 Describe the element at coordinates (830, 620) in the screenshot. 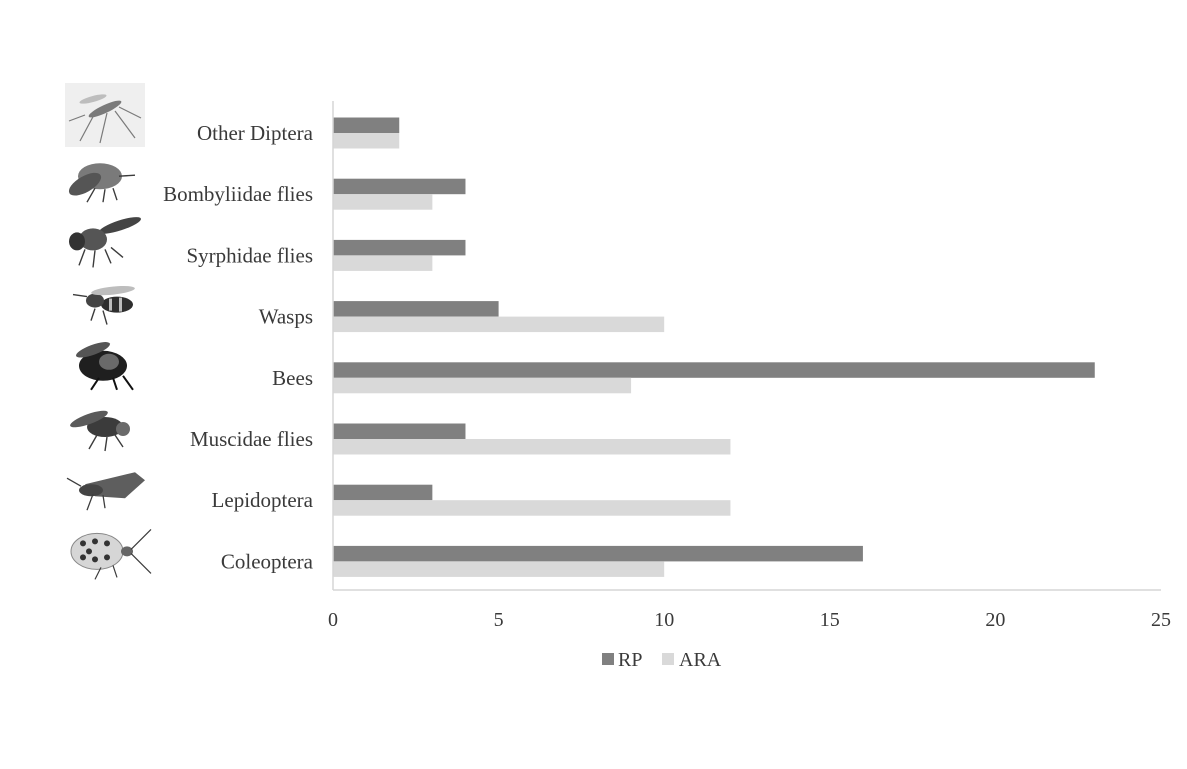

I see `x-tick-label: 15` at that location.